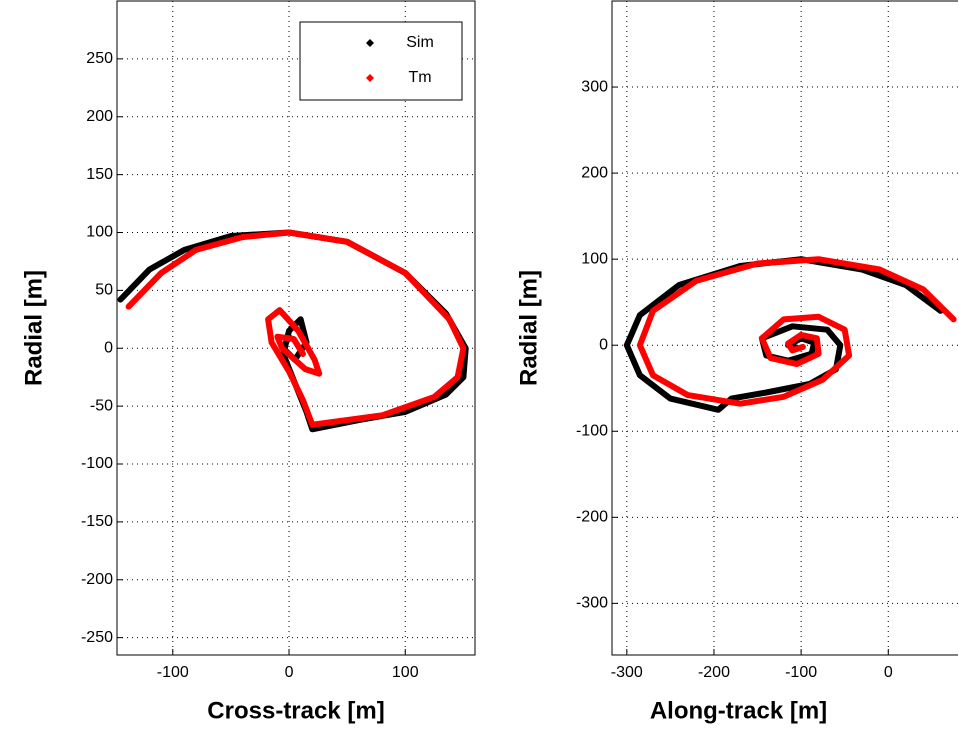 The height and width of the screenshot is (736, 959). Describe the element at coordinates (592, 603) in the screenshot. I see `y-tick-label: -300` at that location.